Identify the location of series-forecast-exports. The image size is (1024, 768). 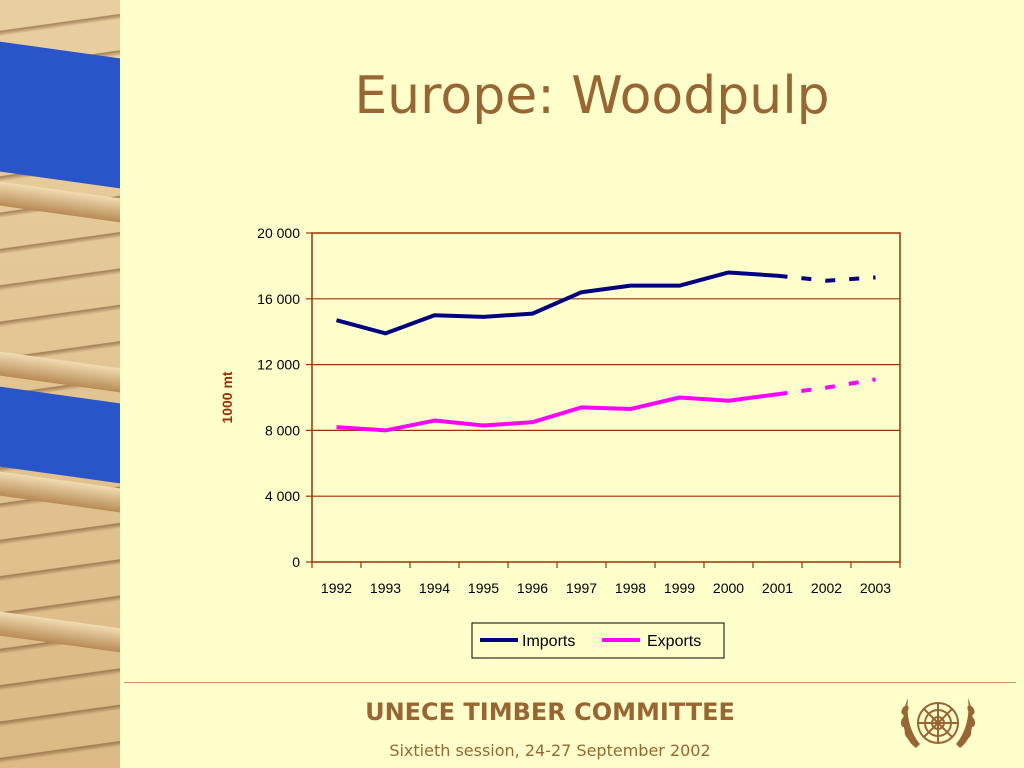
(826, 387).